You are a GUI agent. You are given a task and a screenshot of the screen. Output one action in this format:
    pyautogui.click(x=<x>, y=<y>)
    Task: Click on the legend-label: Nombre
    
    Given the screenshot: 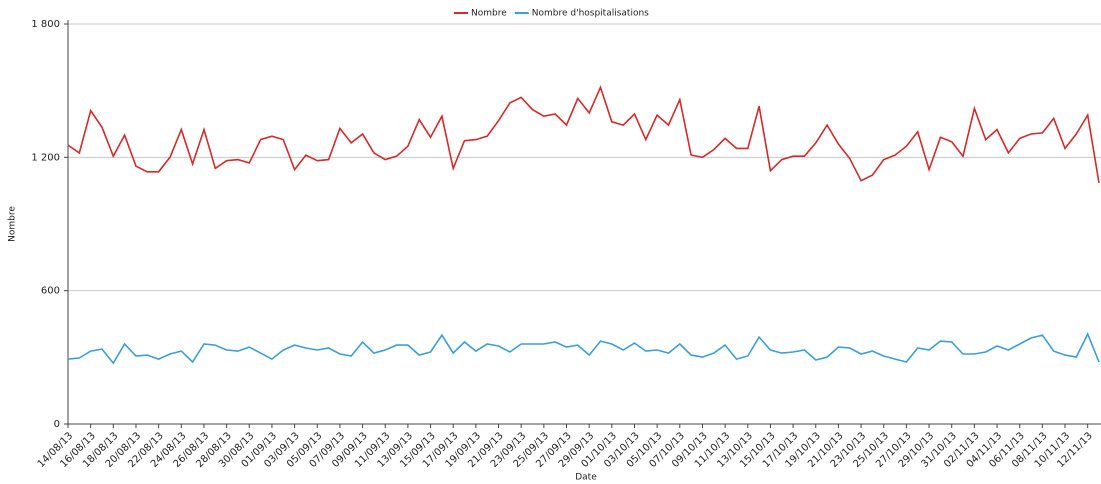 What is the action you would take?
    pyautogui.click(x=489, y=14)
    